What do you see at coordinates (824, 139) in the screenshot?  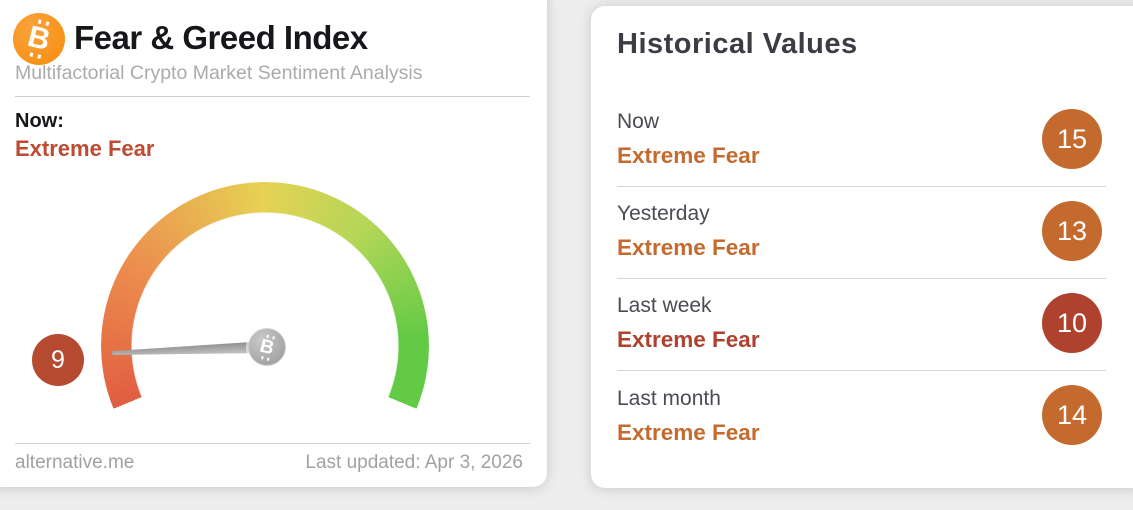 I see `history-row-now: Now Extreme Fear` at bounding box center [824, 139].